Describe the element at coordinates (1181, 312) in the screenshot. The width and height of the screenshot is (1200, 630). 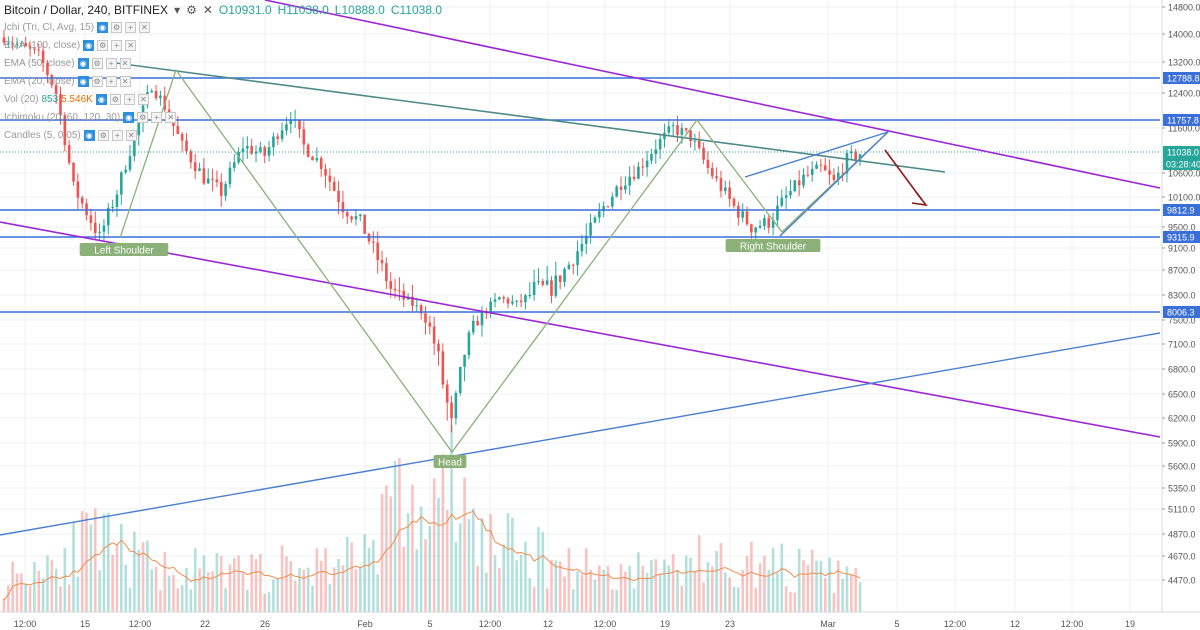
I see `level-label-bg` at that location.